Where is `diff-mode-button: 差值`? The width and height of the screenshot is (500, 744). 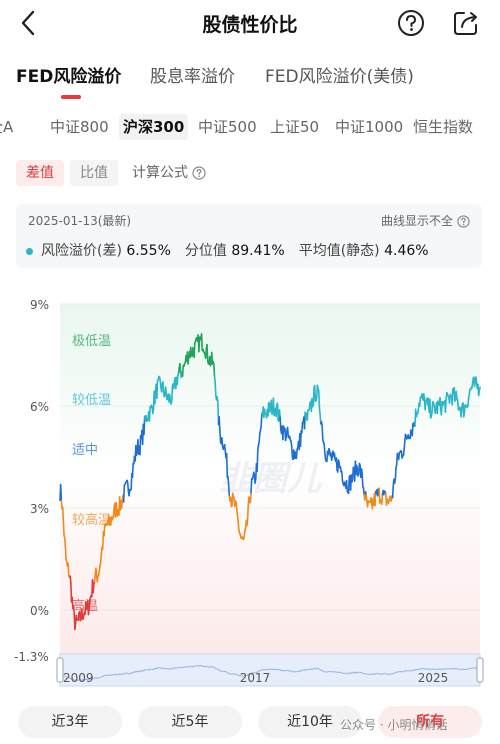 diff-mode-button: 差值 is located at coordinates (40, 173).